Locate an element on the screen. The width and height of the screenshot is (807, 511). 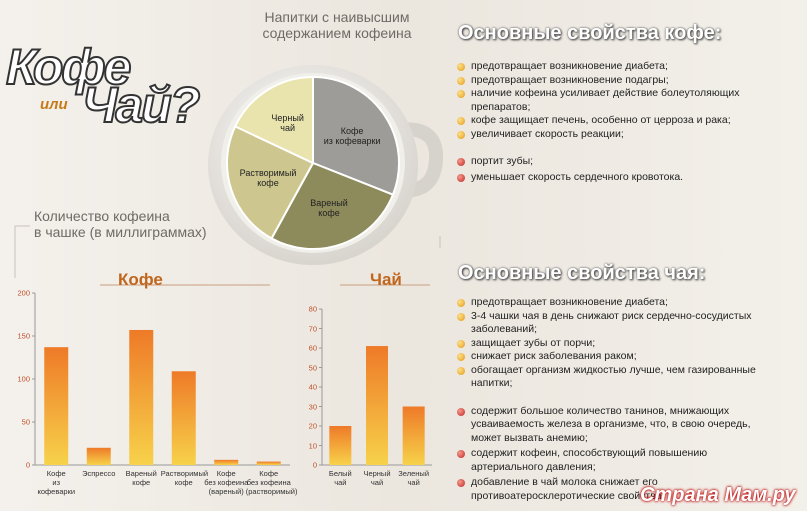
x-tick-label: Кофе без кофеина (растворимый) is located at coordinates (271, 482).